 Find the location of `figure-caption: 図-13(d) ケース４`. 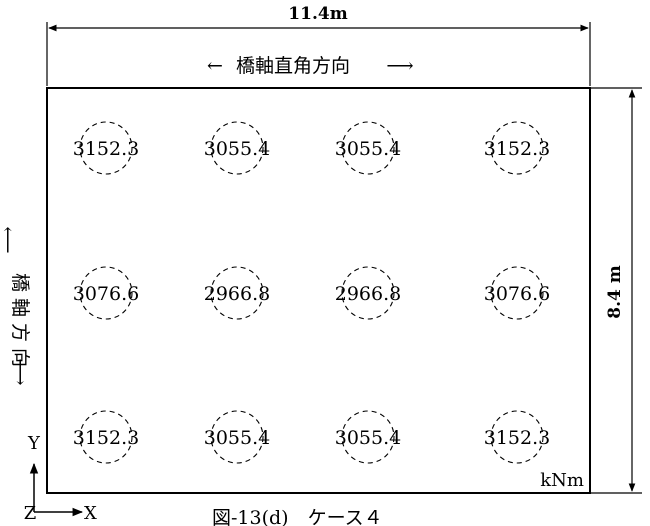

figure-caption: 図-13(d) ケース４ is located at coordinates (297, 516).